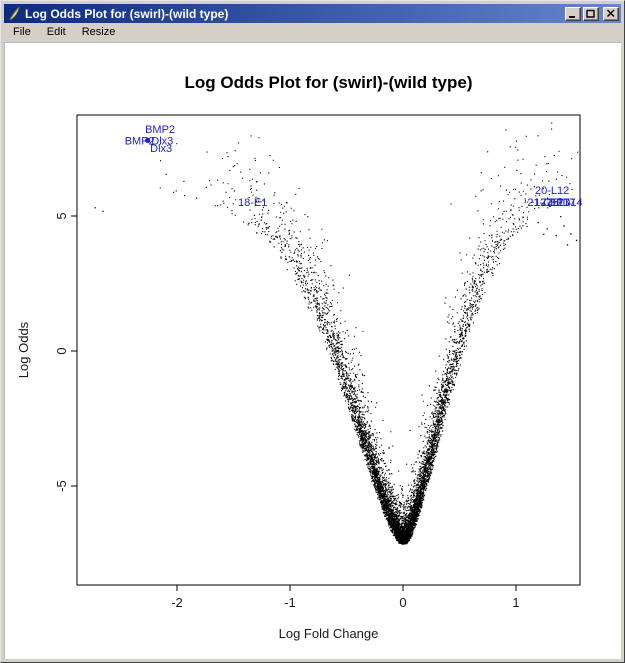  I want to click on close-button, so click(611, 13).